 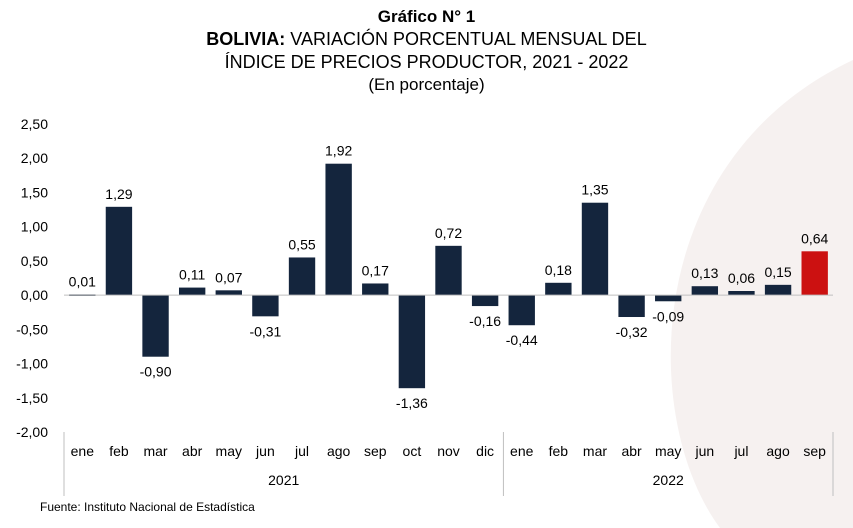 What do you see at coordinates (246, 39) in the screenshot?
I see `country-label: BOLIVIA:` at bounding box center [246, 39].